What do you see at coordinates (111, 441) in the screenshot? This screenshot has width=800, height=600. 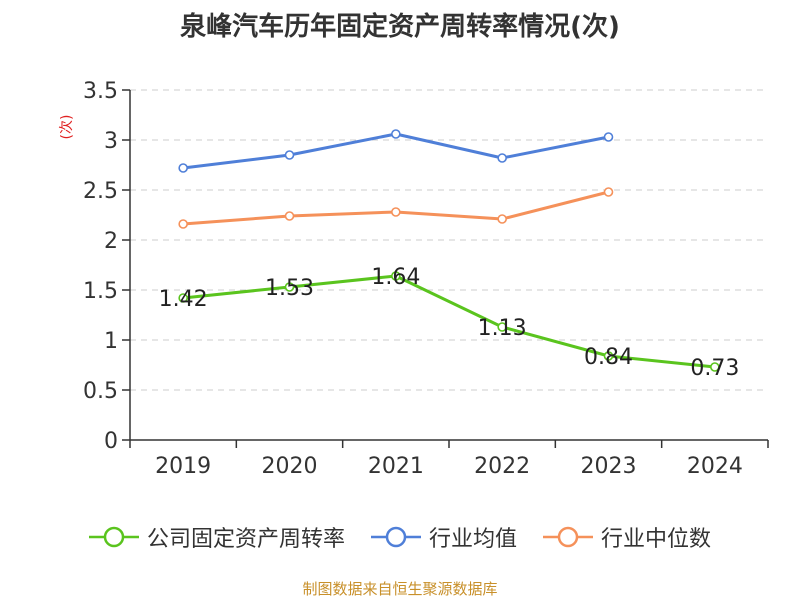 I see `y-tick-label: 0` at bounding box center [111, 441].